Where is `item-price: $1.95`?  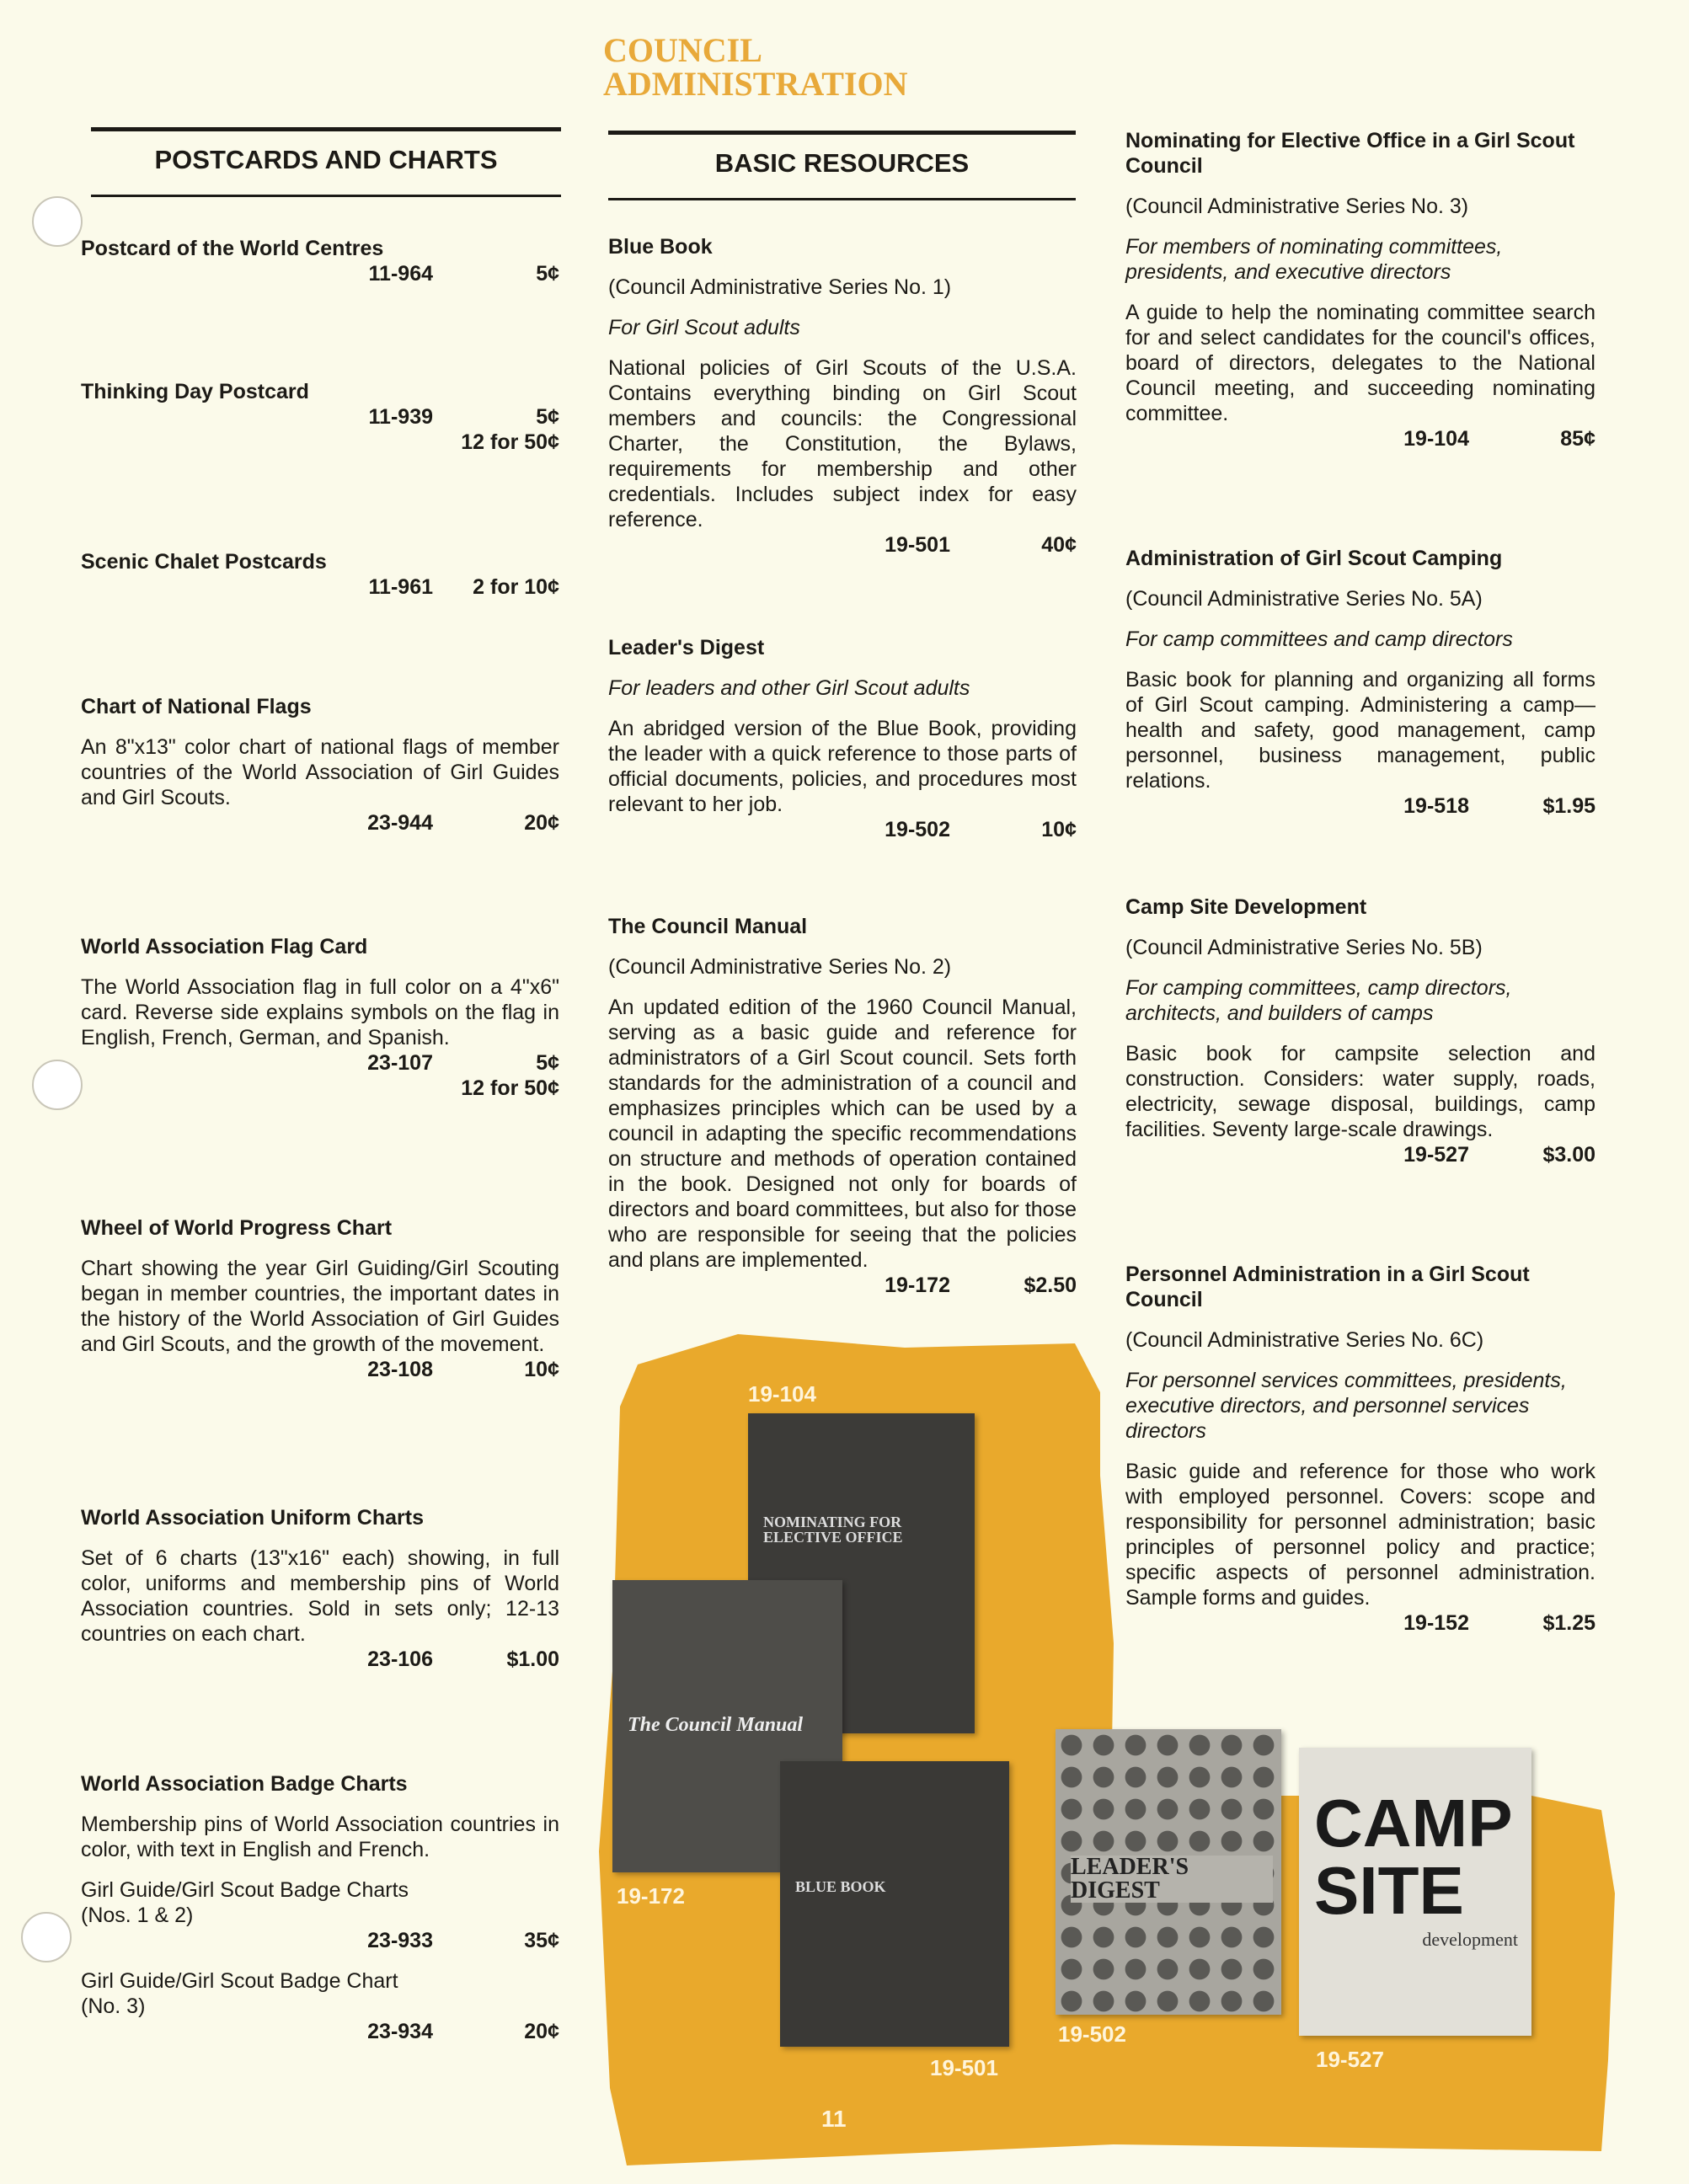 item-price: $1.95 is located at coordinates (1569, 806).